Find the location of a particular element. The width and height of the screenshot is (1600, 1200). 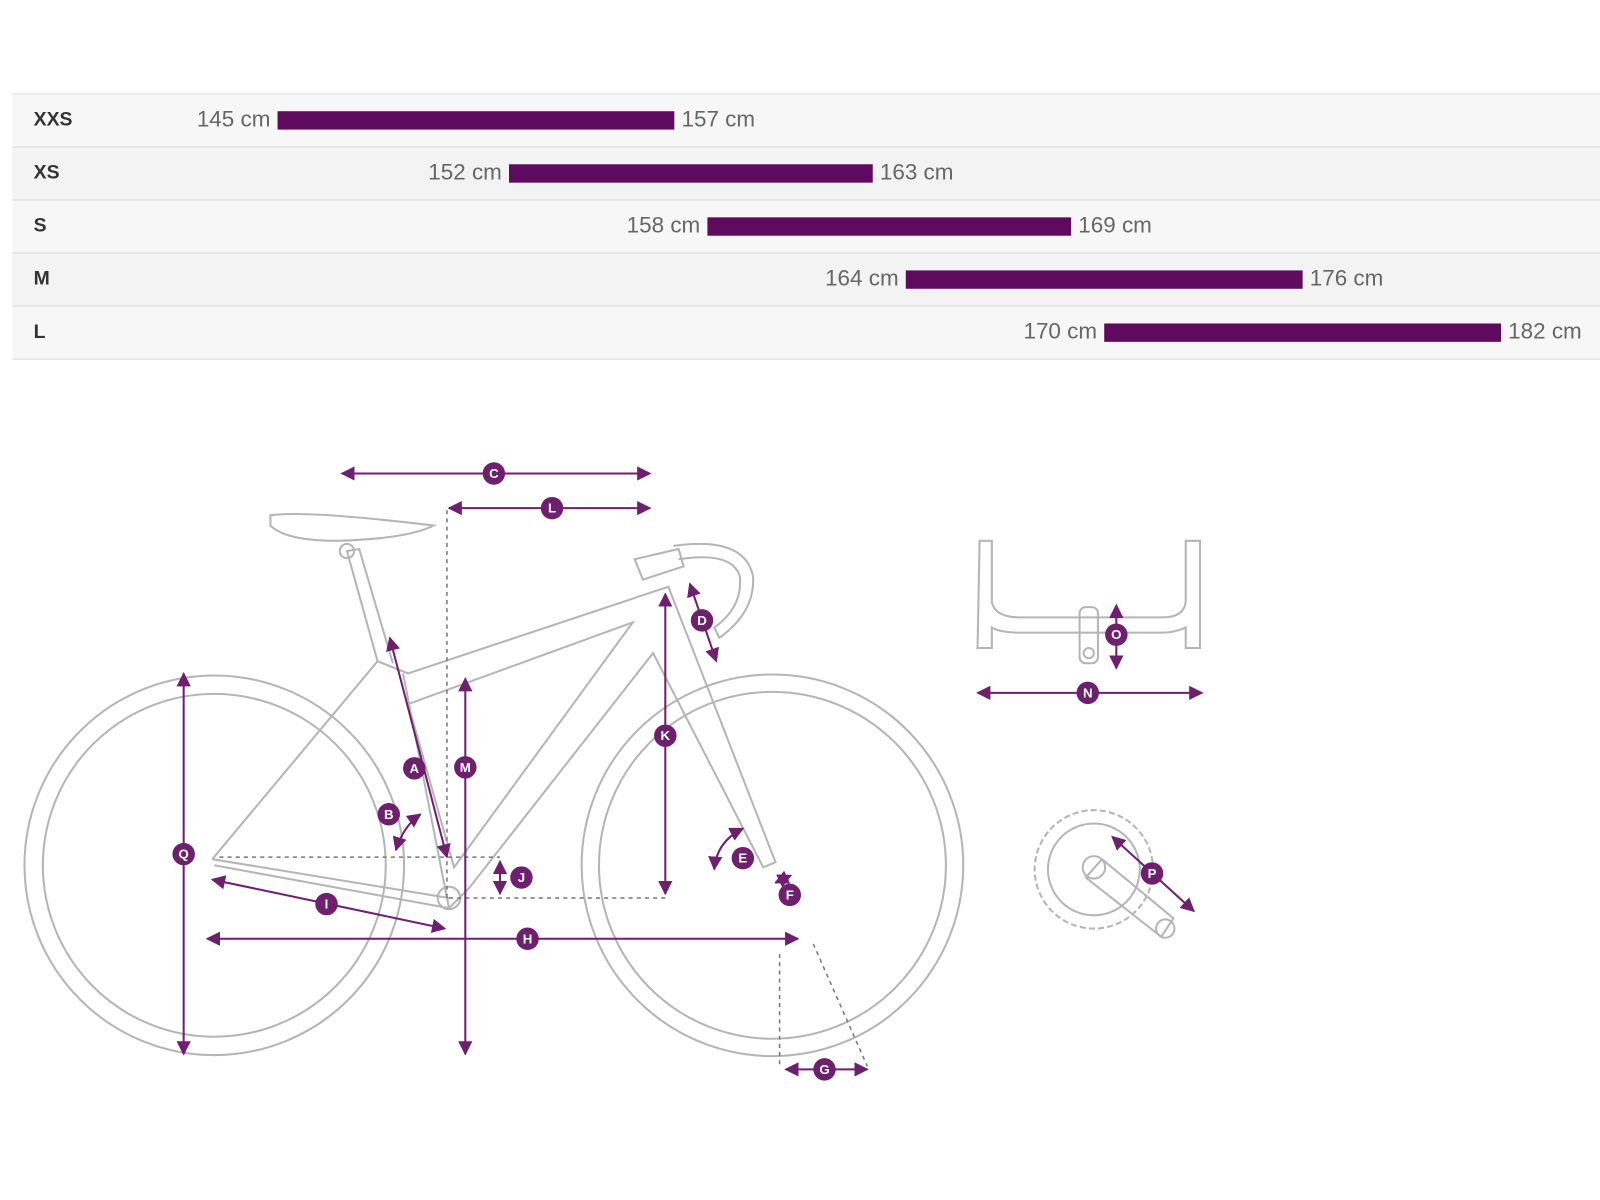

size-label: S is located at coordinates (40, 226).